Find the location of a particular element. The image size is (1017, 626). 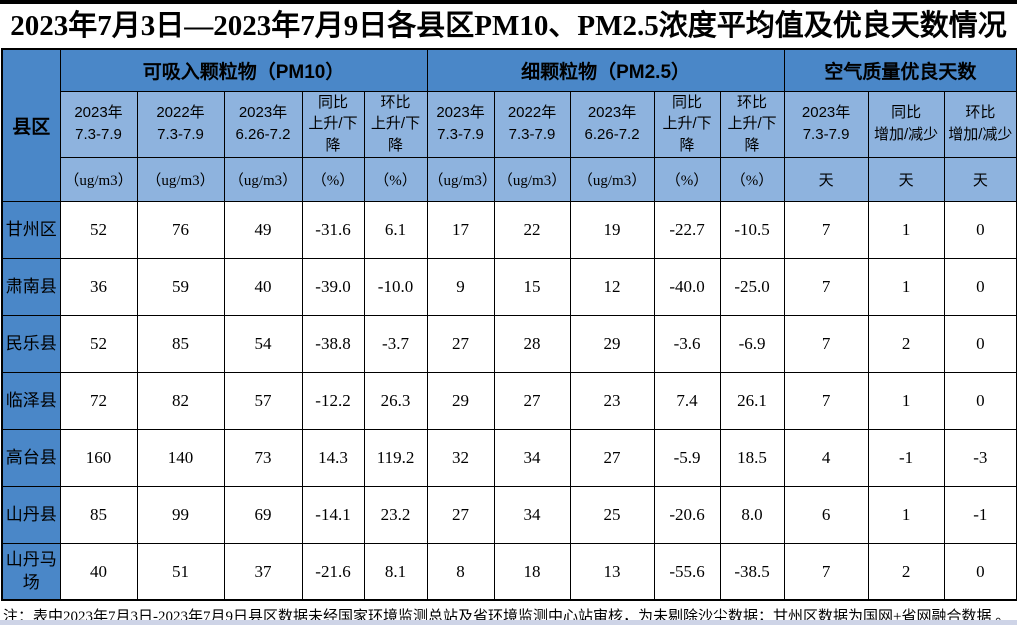

data-cell: 54 is located at coordinates (263, 343).